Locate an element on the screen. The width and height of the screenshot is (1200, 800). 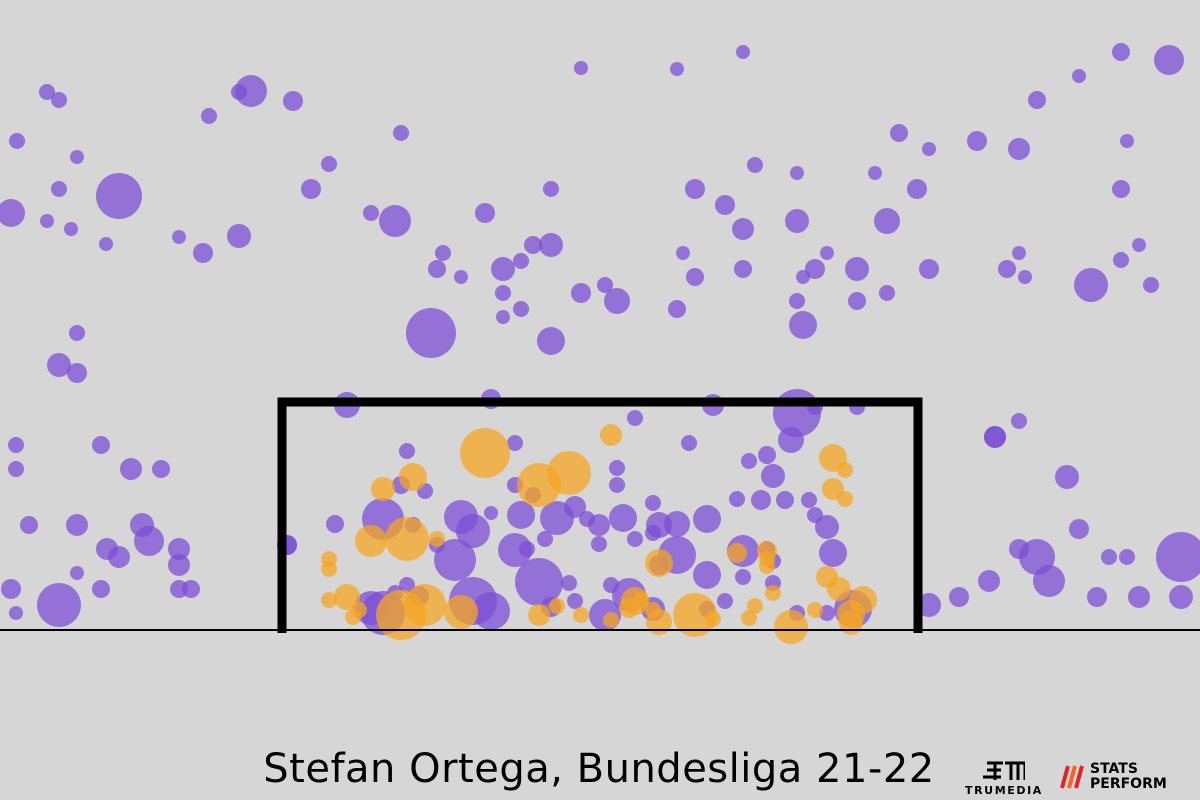
statsperform-mark-icon is located at coordinates (1072, 777).